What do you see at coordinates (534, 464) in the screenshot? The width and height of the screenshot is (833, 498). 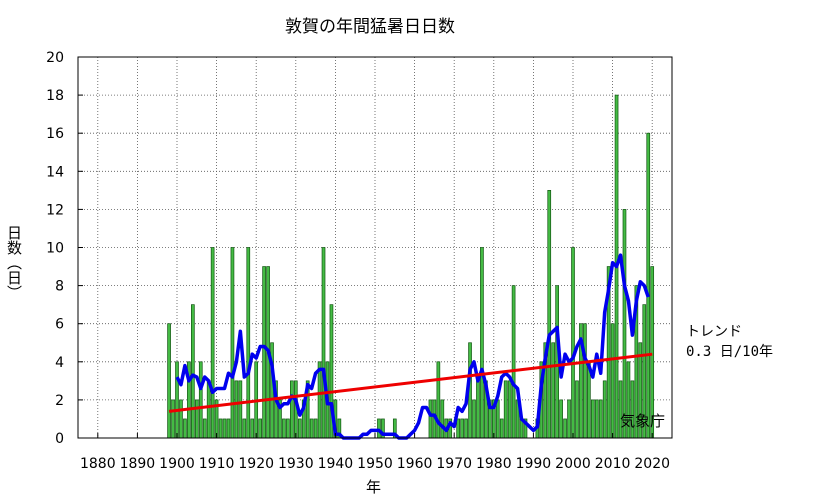 I see `x-tick-label: 1990` at bounding box center [534, 464].